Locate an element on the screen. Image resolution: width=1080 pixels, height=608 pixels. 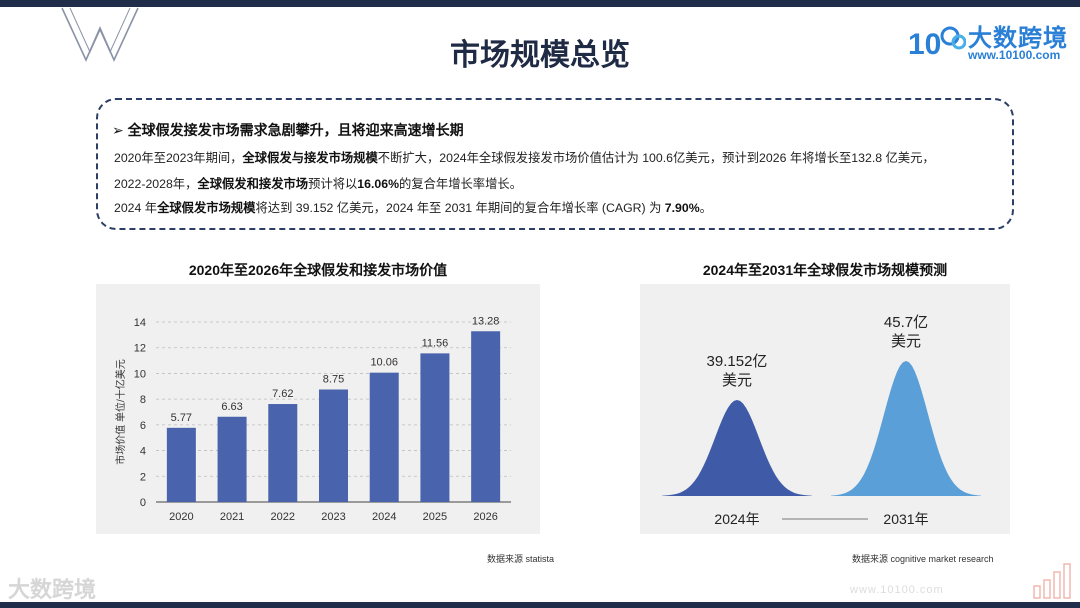
summary-run: 。 is located at coordinates (705, 208).